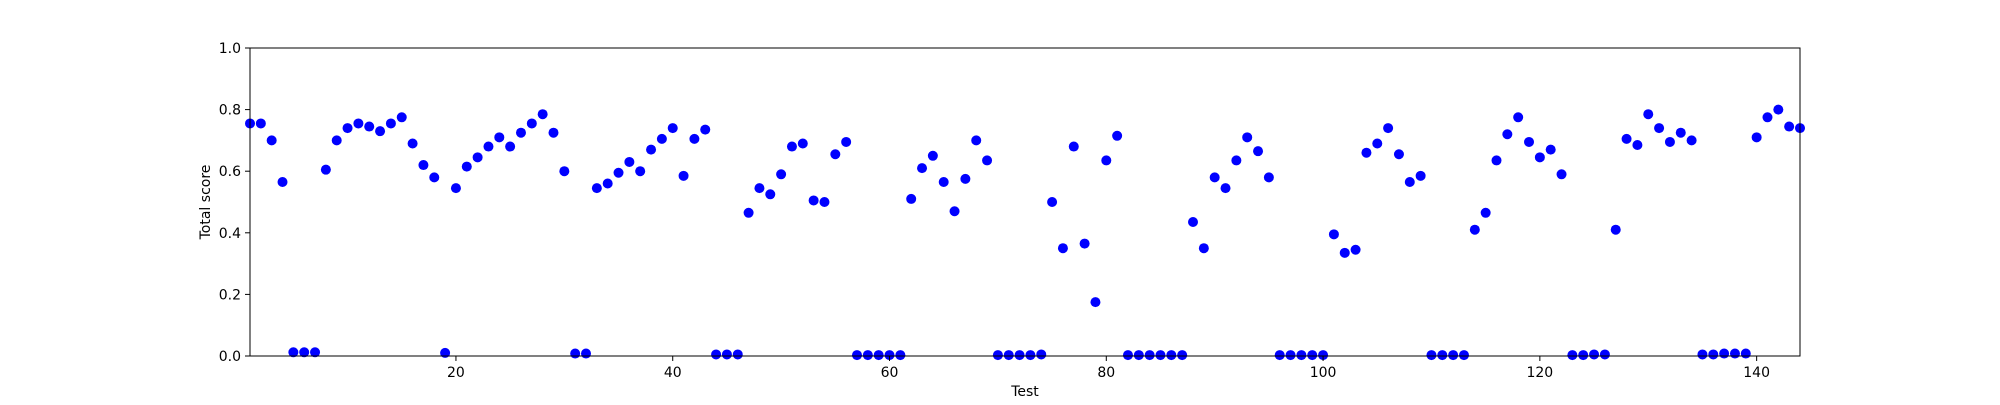 The height and width of the screenshot is (405, 2000). What do you see at coordinates (456, 373) in the screenshot?
I see `x-tick-label: 20` at bounding box center [456, 373].